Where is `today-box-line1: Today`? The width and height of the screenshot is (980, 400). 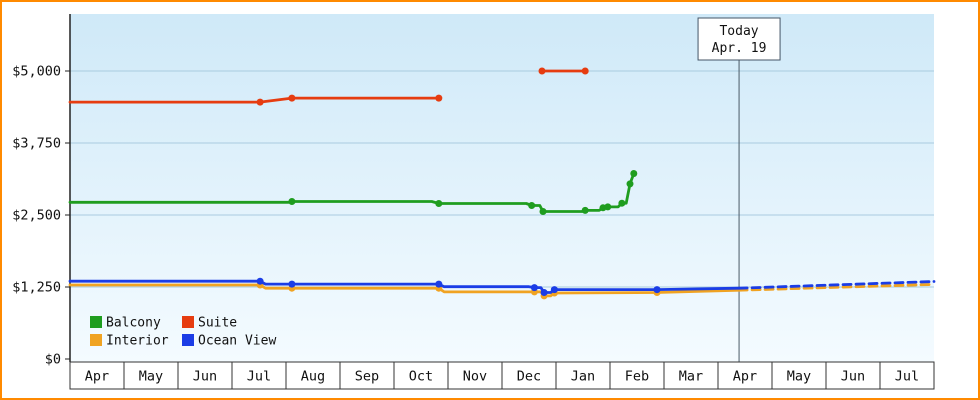 today-box-line1: Today is located at coordinates (738, 31).